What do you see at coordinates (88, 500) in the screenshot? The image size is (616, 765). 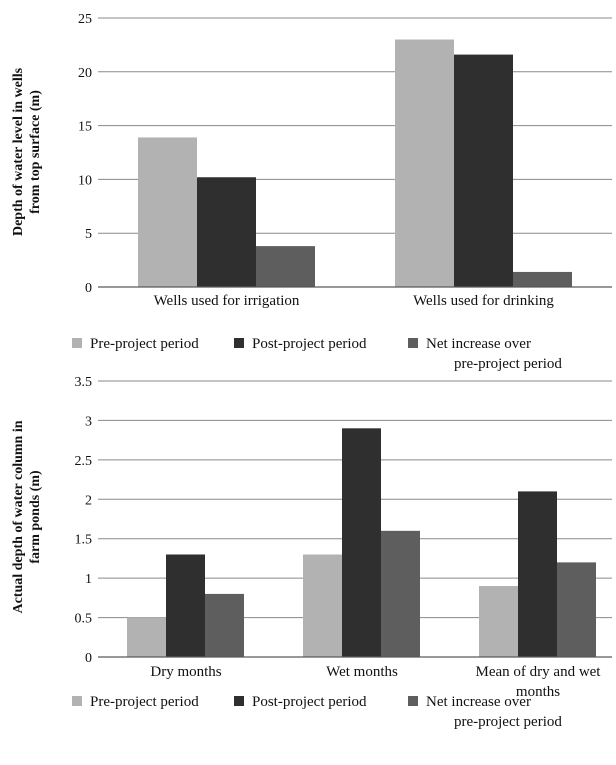 I see `y-tick-label: 2` at bounding box center [88, 500].